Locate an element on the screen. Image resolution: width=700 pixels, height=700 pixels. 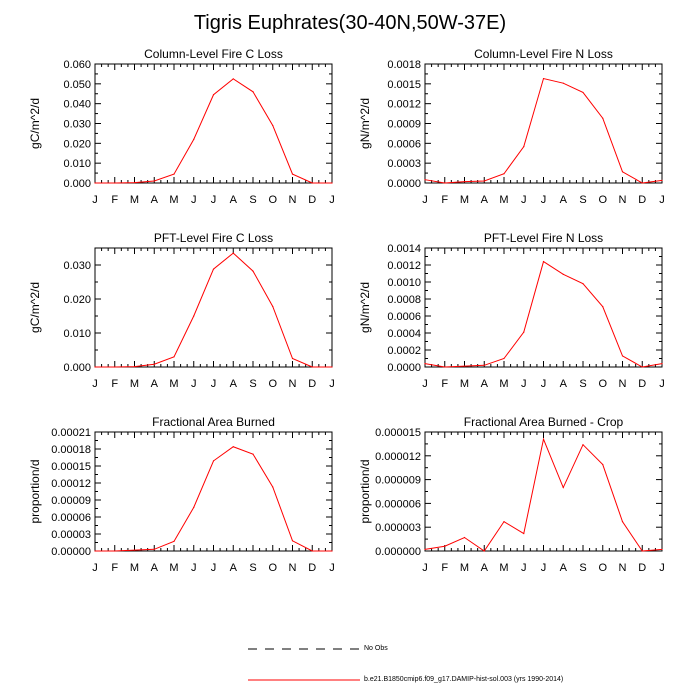
y-tick-label: 0.00018 is located at coordinates (71, 450).